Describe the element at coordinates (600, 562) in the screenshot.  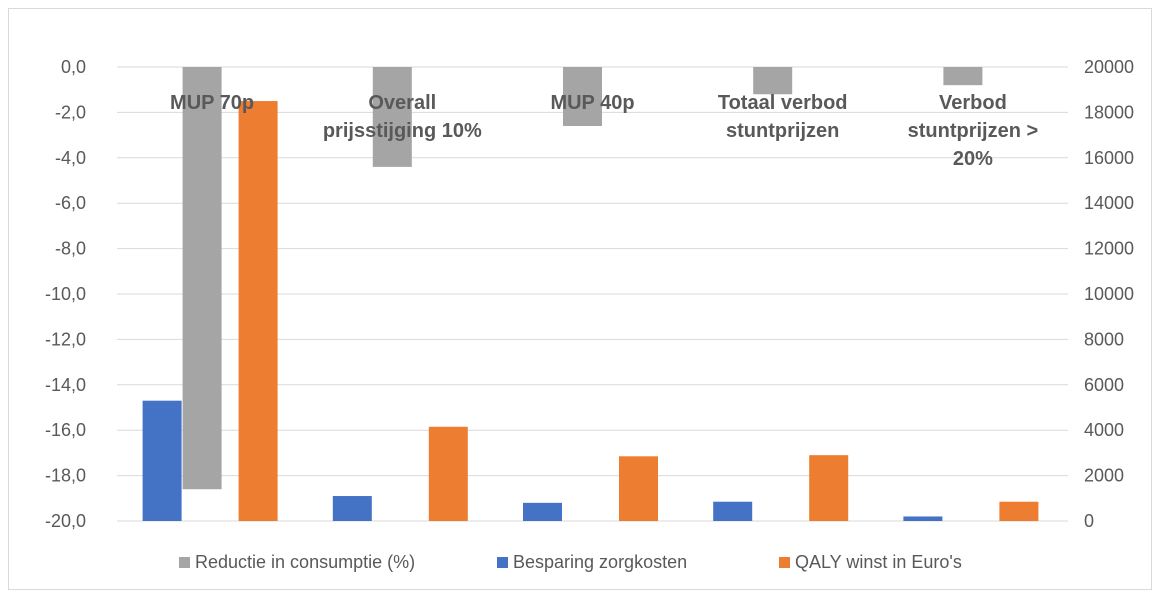
I see `legend-label: Besparing zorgkosten` at that location.